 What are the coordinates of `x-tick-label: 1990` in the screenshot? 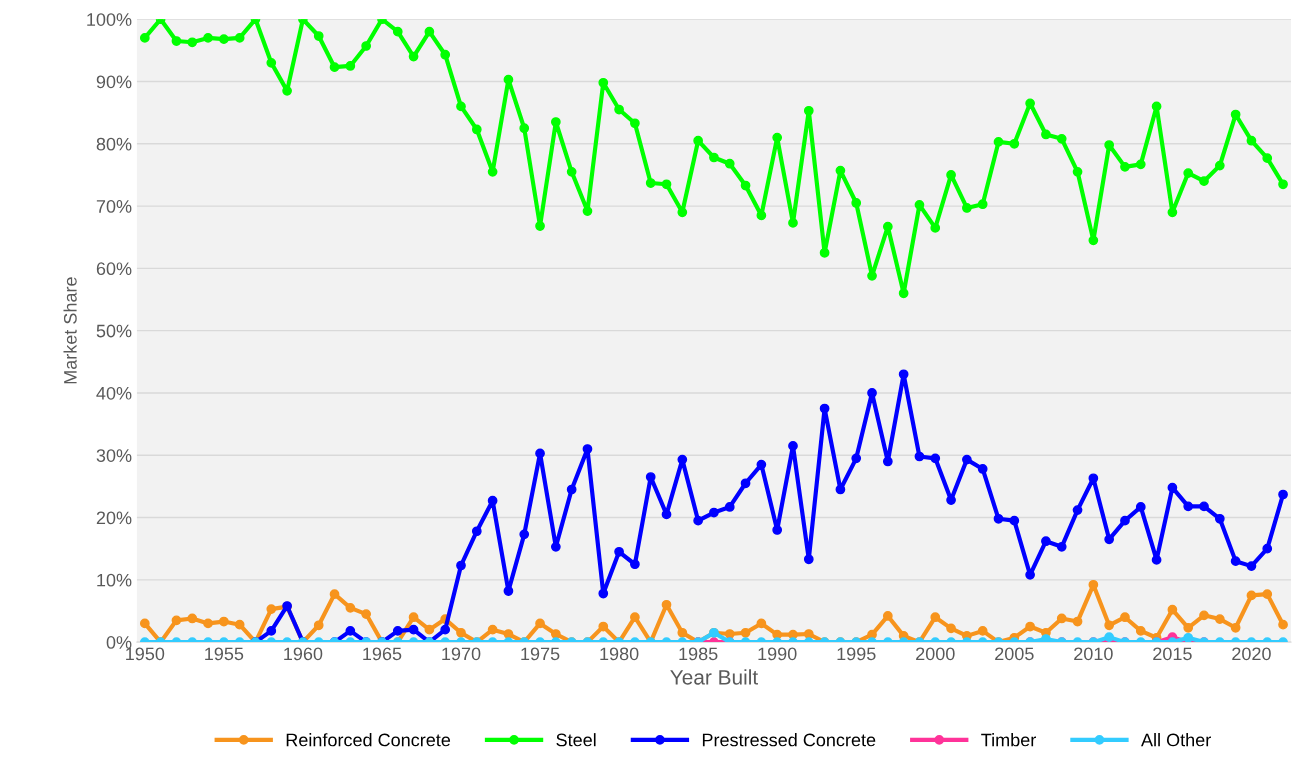 It's located at (777, 654).